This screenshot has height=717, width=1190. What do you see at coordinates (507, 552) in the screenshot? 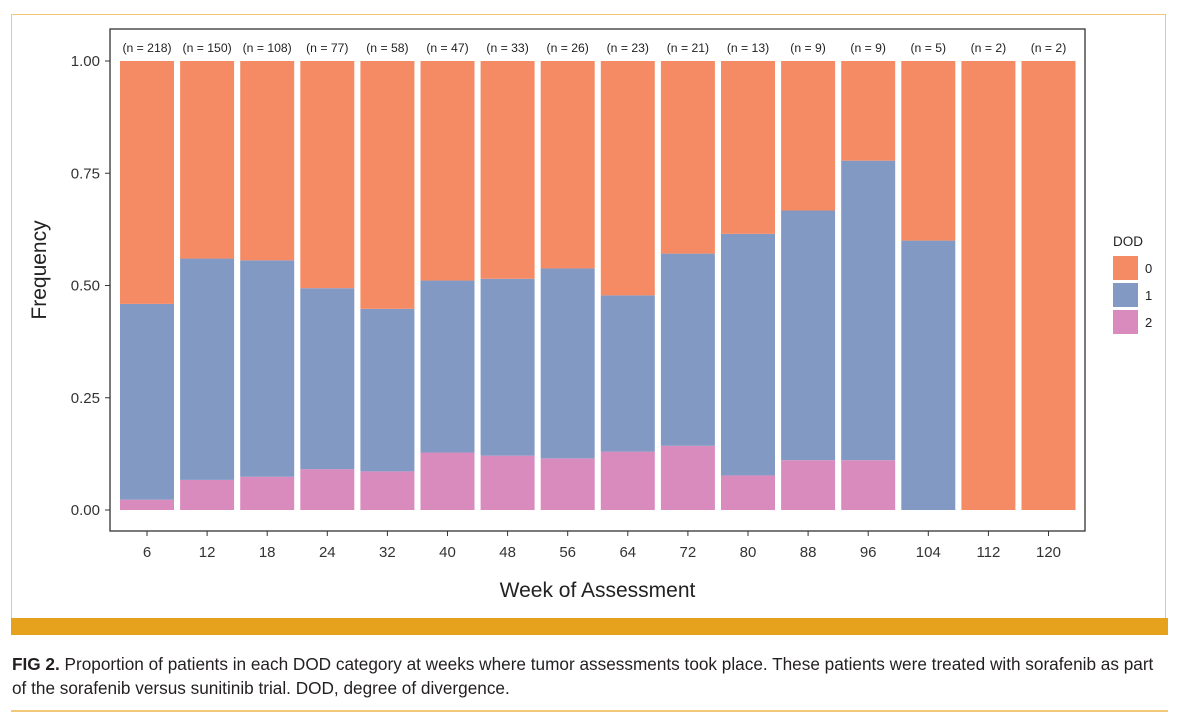
I see `x-tick-label: 48` at bounding box center [507, 552].